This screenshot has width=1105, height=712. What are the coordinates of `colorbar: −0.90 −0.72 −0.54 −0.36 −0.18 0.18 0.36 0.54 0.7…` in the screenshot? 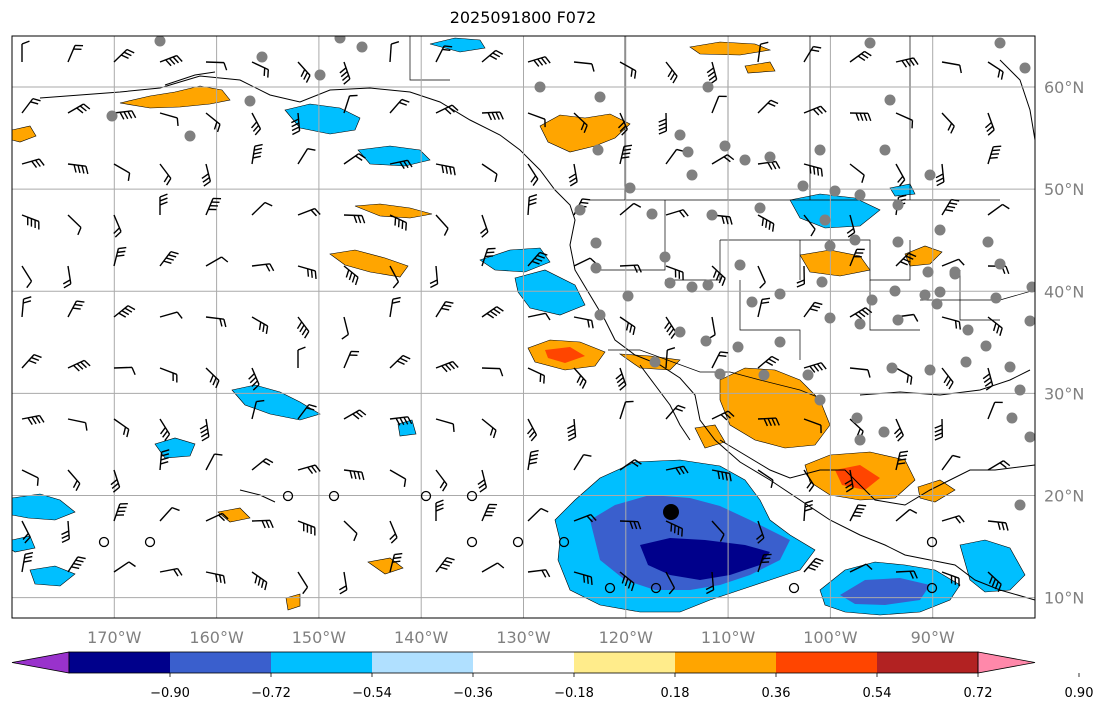 It's located at (552, 676).